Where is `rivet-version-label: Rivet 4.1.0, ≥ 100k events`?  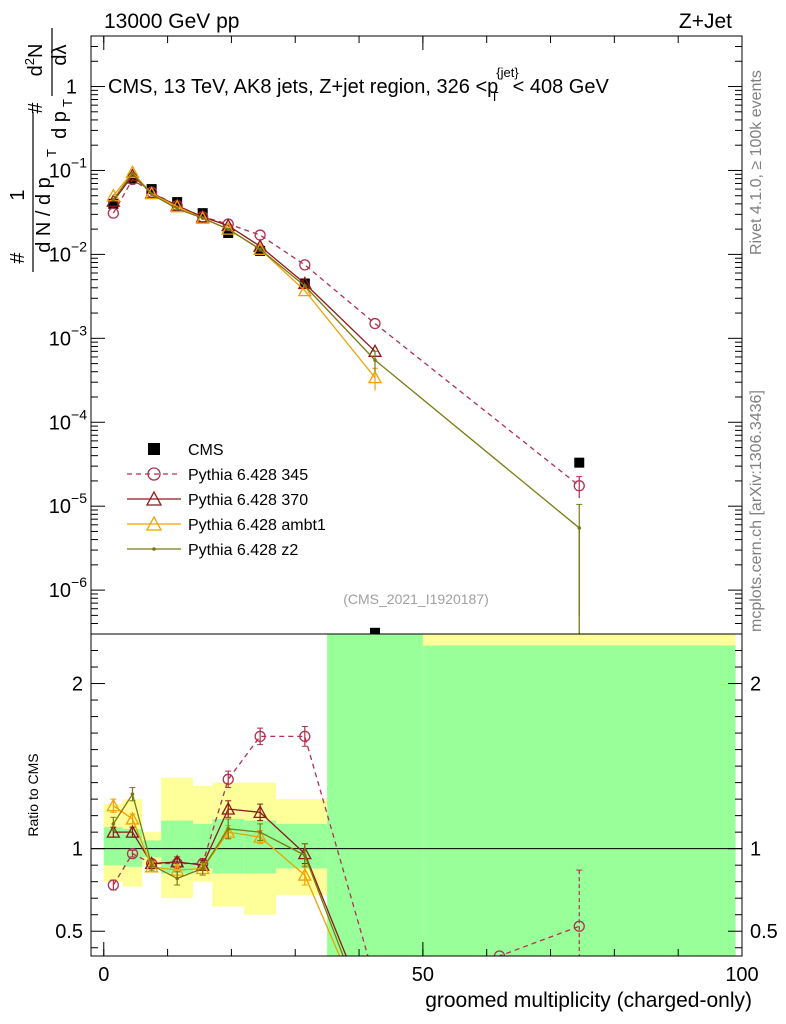
rivet-version-label: Rivet 4.1.0, ≥ 100k events is located at coordinates (756, 162).